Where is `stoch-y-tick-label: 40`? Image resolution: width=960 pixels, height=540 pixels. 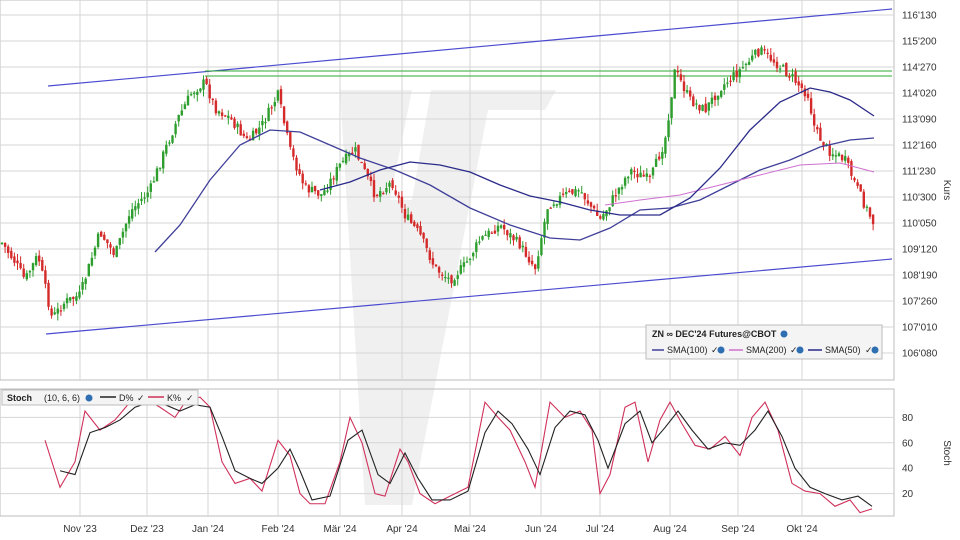
stoch-y-tick-label: 40 is located at coordinates (908, 469).